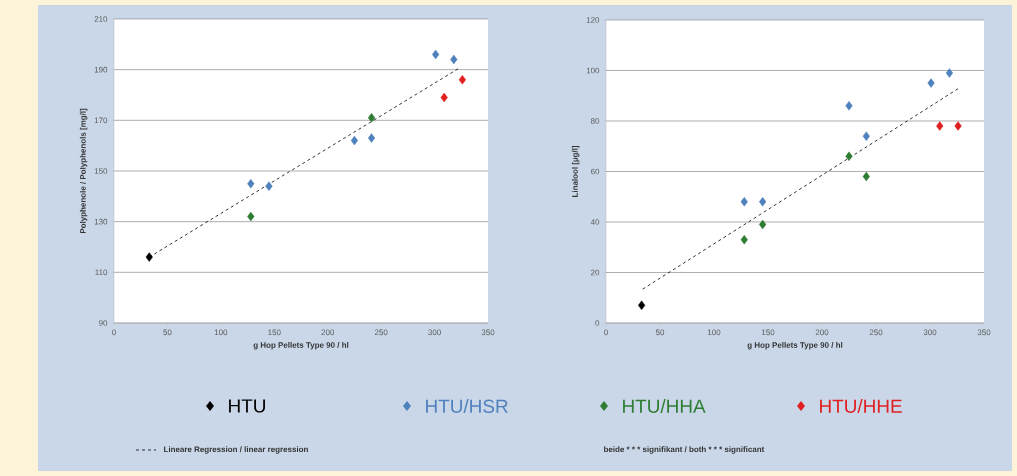  I want to click on legend-label: HTU/HHA, so click(664, 406).